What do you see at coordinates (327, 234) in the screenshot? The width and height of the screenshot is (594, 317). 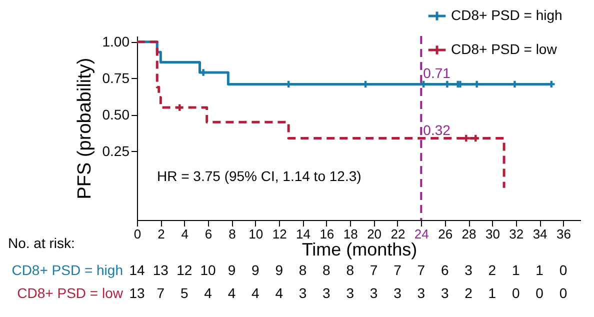 I see `x-tick-label: 16` at bounding box center [327, 234].